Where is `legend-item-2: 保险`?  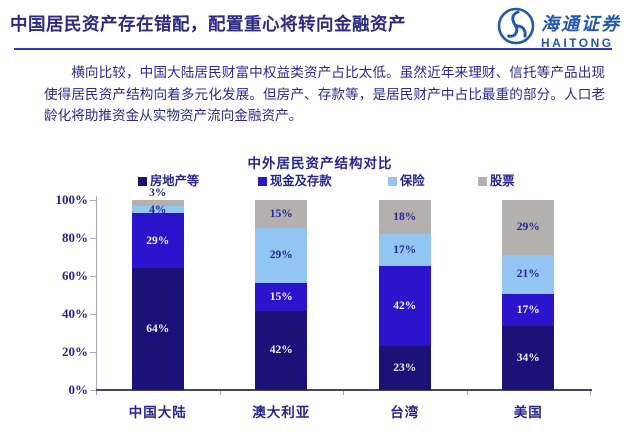 legend-item-2: 保险 is located at coordinates (406, 179).